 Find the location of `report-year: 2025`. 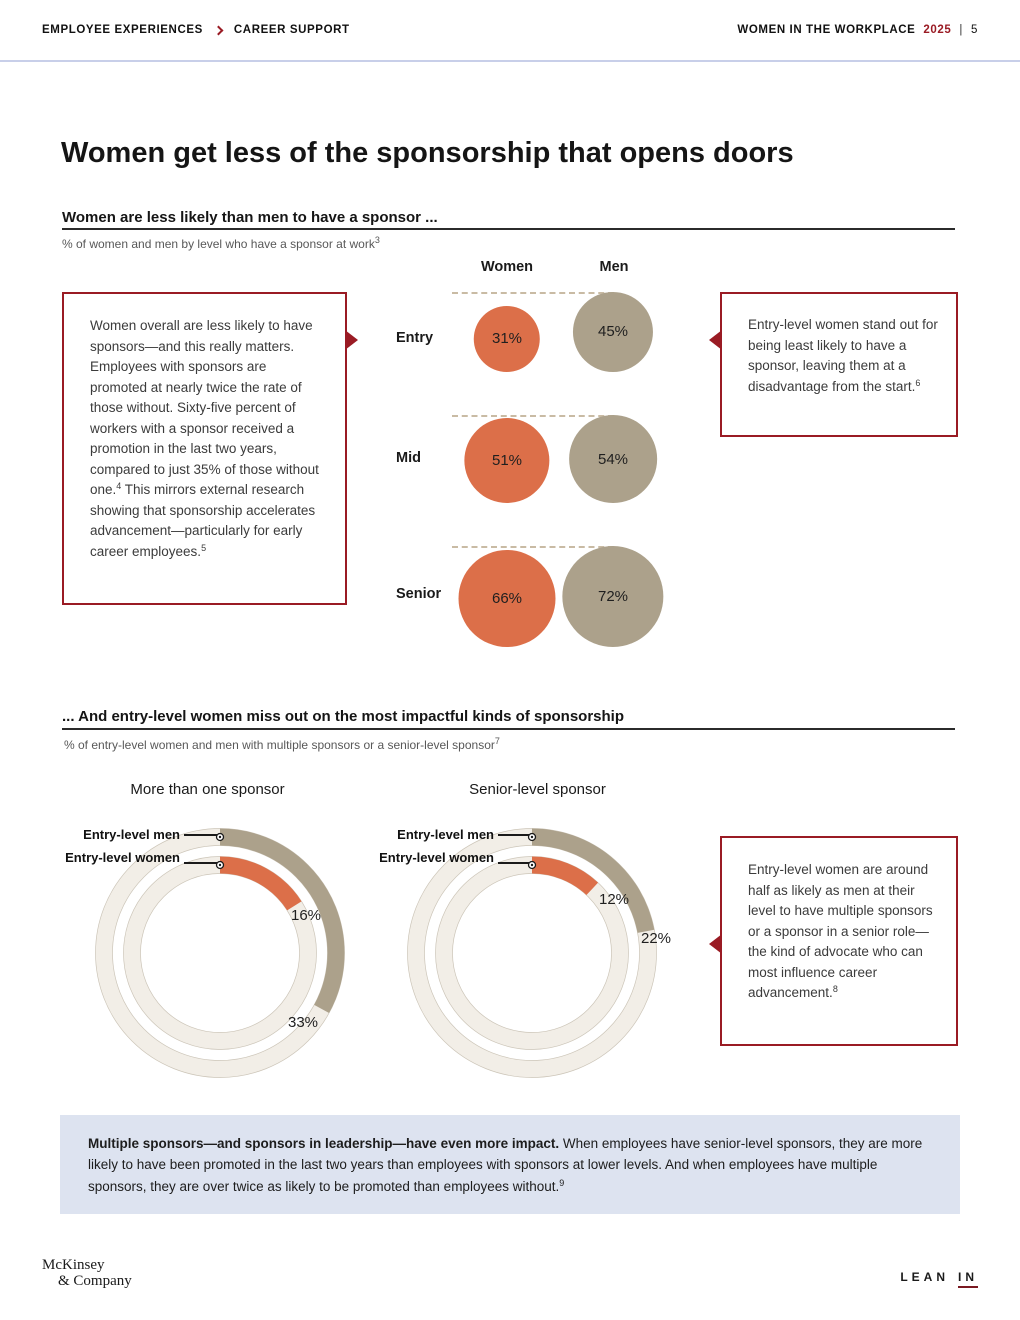

report-year: 2025 is located at coordinates (937, 30).